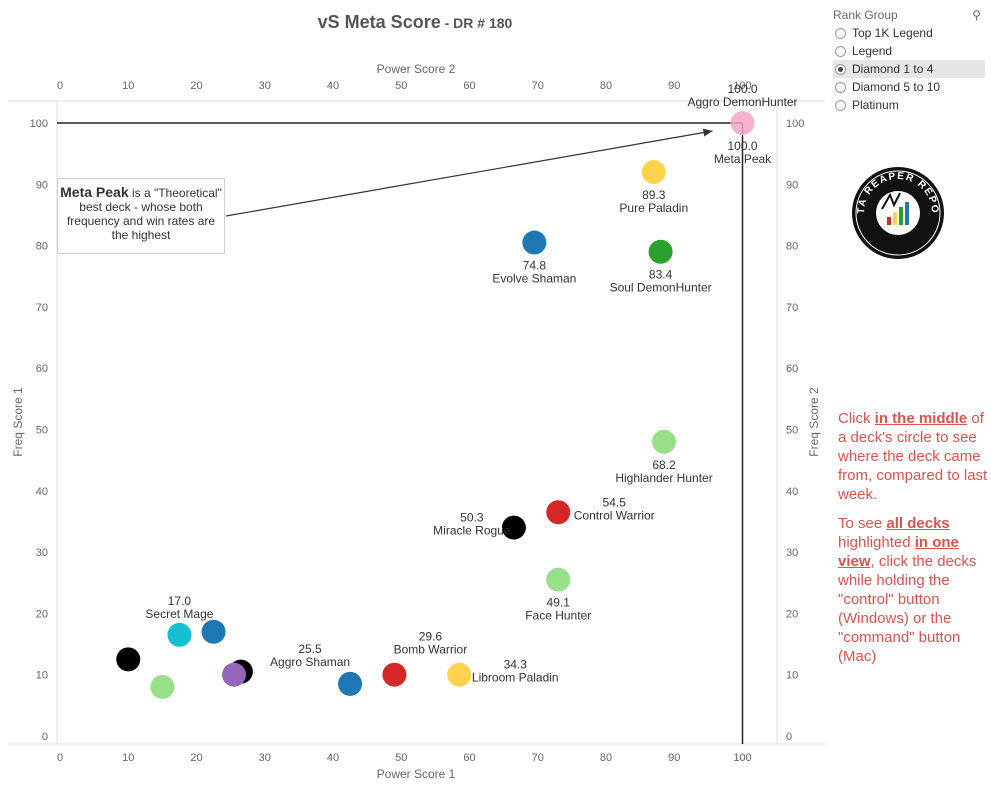  Describe the element at coordinates (792, 431) in the screenshot. I see `y2-tick-label: 50` at that location.